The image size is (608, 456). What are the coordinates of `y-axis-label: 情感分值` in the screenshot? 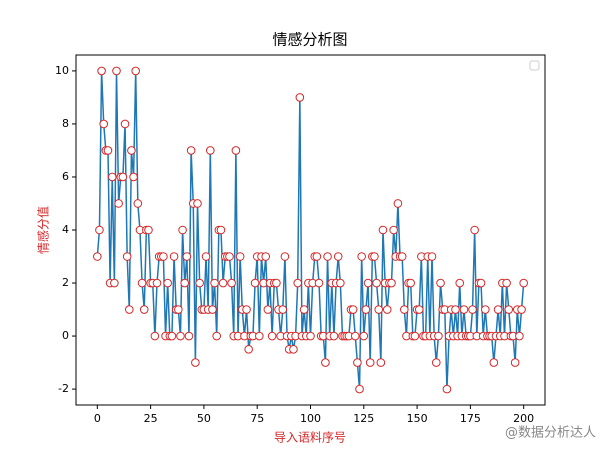 It's located at (43, 230).